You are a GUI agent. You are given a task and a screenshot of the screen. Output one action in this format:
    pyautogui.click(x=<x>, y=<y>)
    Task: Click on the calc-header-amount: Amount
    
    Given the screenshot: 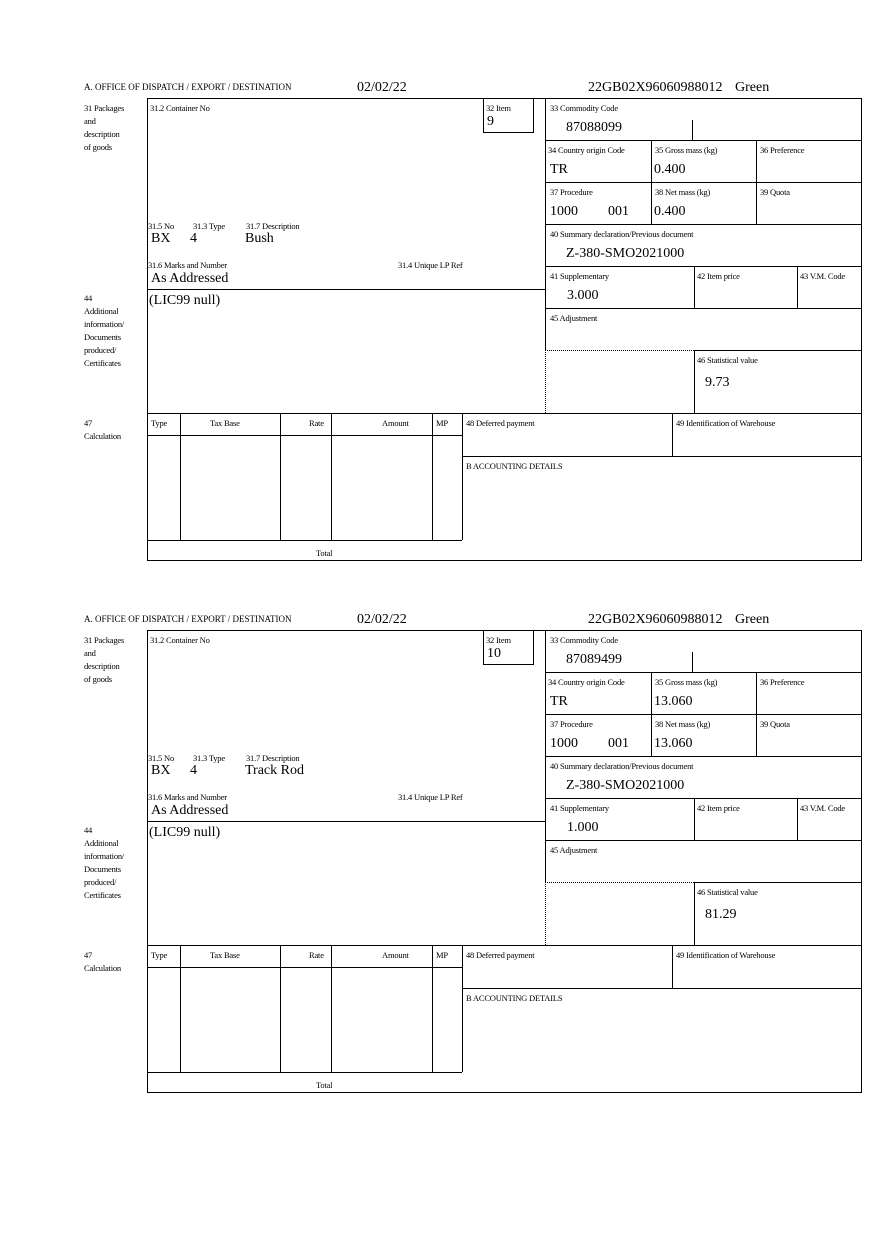 What is the action you would take?
    pyautogui.click(x=395, y=955)
    